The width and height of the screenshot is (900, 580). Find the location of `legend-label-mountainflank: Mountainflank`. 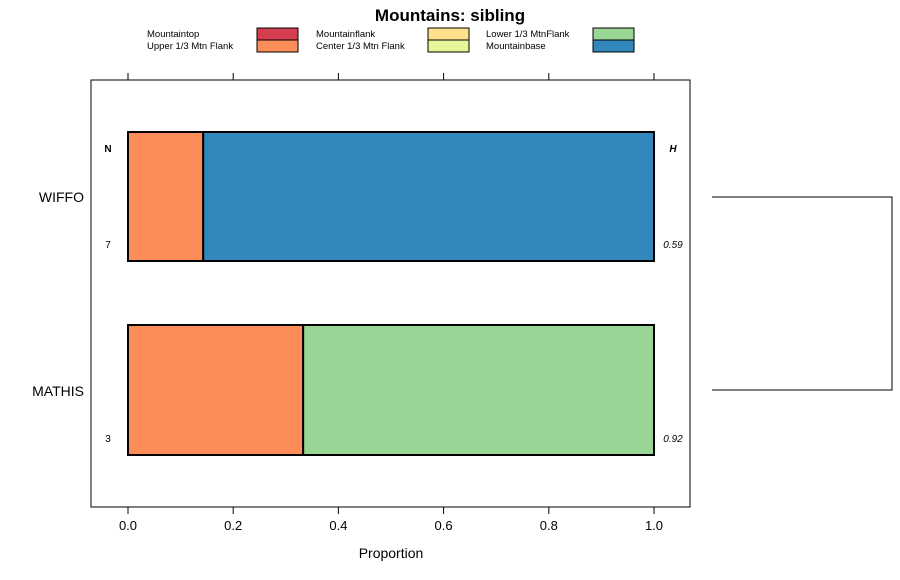

legend-label-mountainflank: Mountainflank is located at coordinates (345, 34).